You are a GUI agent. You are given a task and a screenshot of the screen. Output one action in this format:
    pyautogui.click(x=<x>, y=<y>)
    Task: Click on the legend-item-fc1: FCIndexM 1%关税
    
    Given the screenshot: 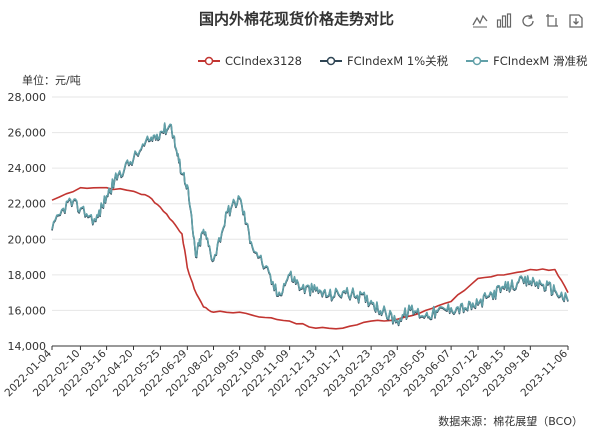 What is the action you would take?
    pyautogui.click(x=384, y=61)
    